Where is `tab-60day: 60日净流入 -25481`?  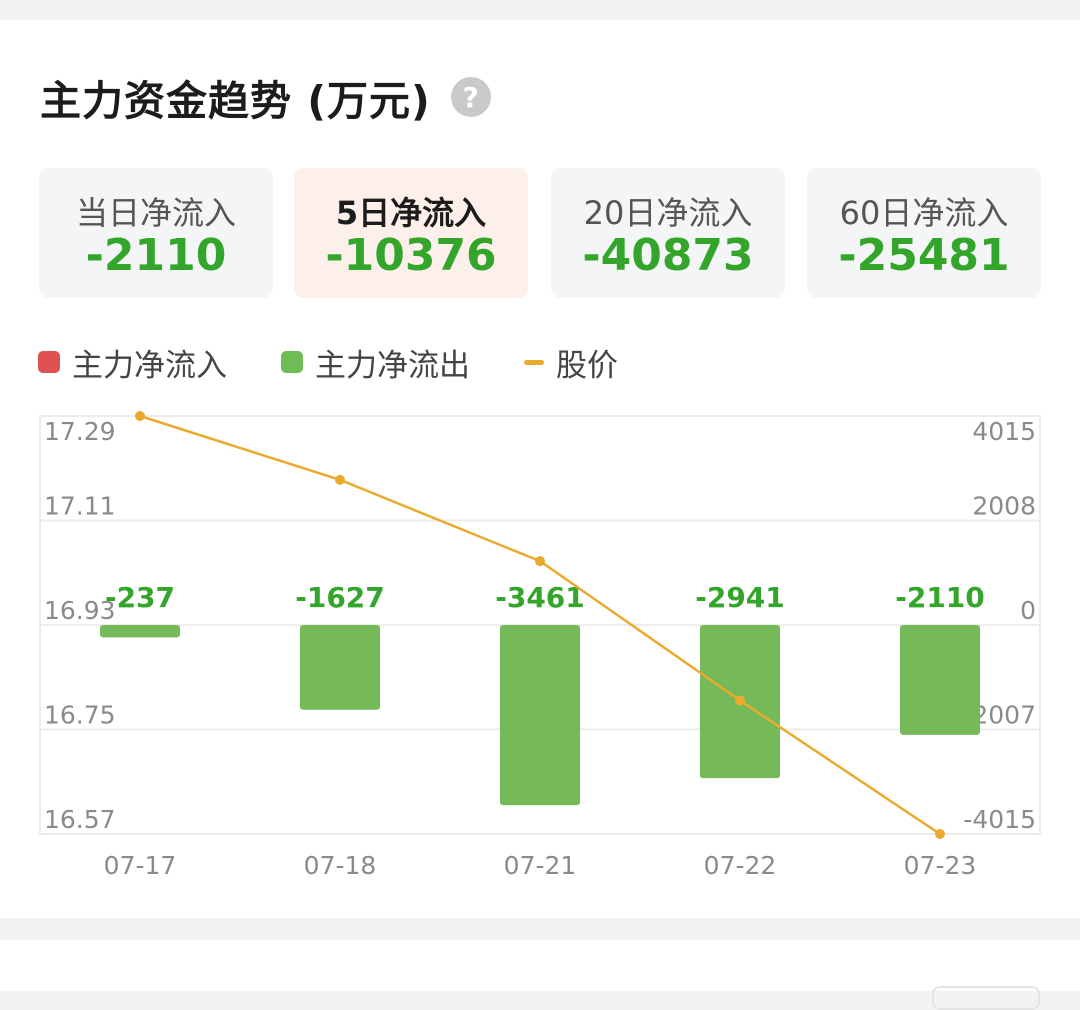 tab-60day: 60日净流入 -25481 is located at coordinates (924, 233).